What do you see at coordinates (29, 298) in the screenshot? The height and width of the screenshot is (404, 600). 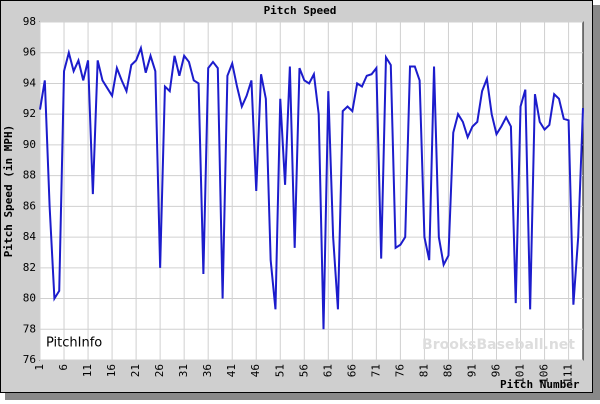 I see `y-tick-label: 80` at bounding box center [29, 298].